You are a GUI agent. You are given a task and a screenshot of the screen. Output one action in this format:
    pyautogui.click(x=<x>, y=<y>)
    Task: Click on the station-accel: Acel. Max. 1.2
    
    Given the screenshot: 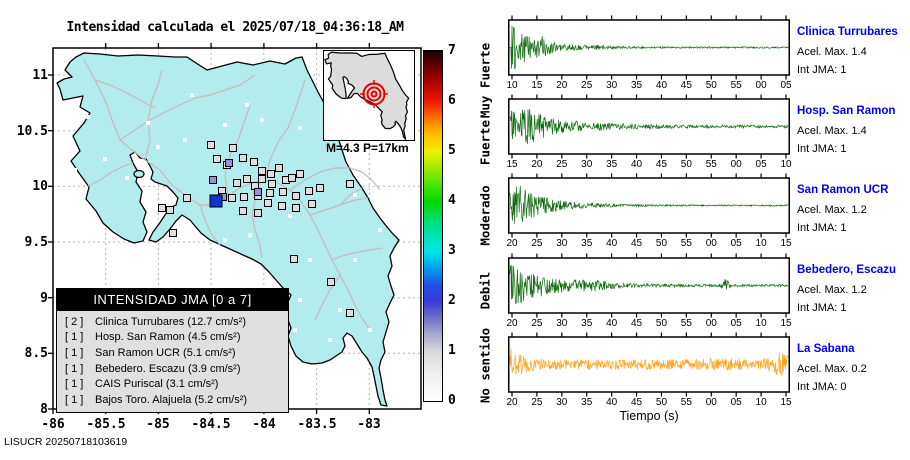 What is the action you would take?
    pyautogui.click(x=832, y=210)
    